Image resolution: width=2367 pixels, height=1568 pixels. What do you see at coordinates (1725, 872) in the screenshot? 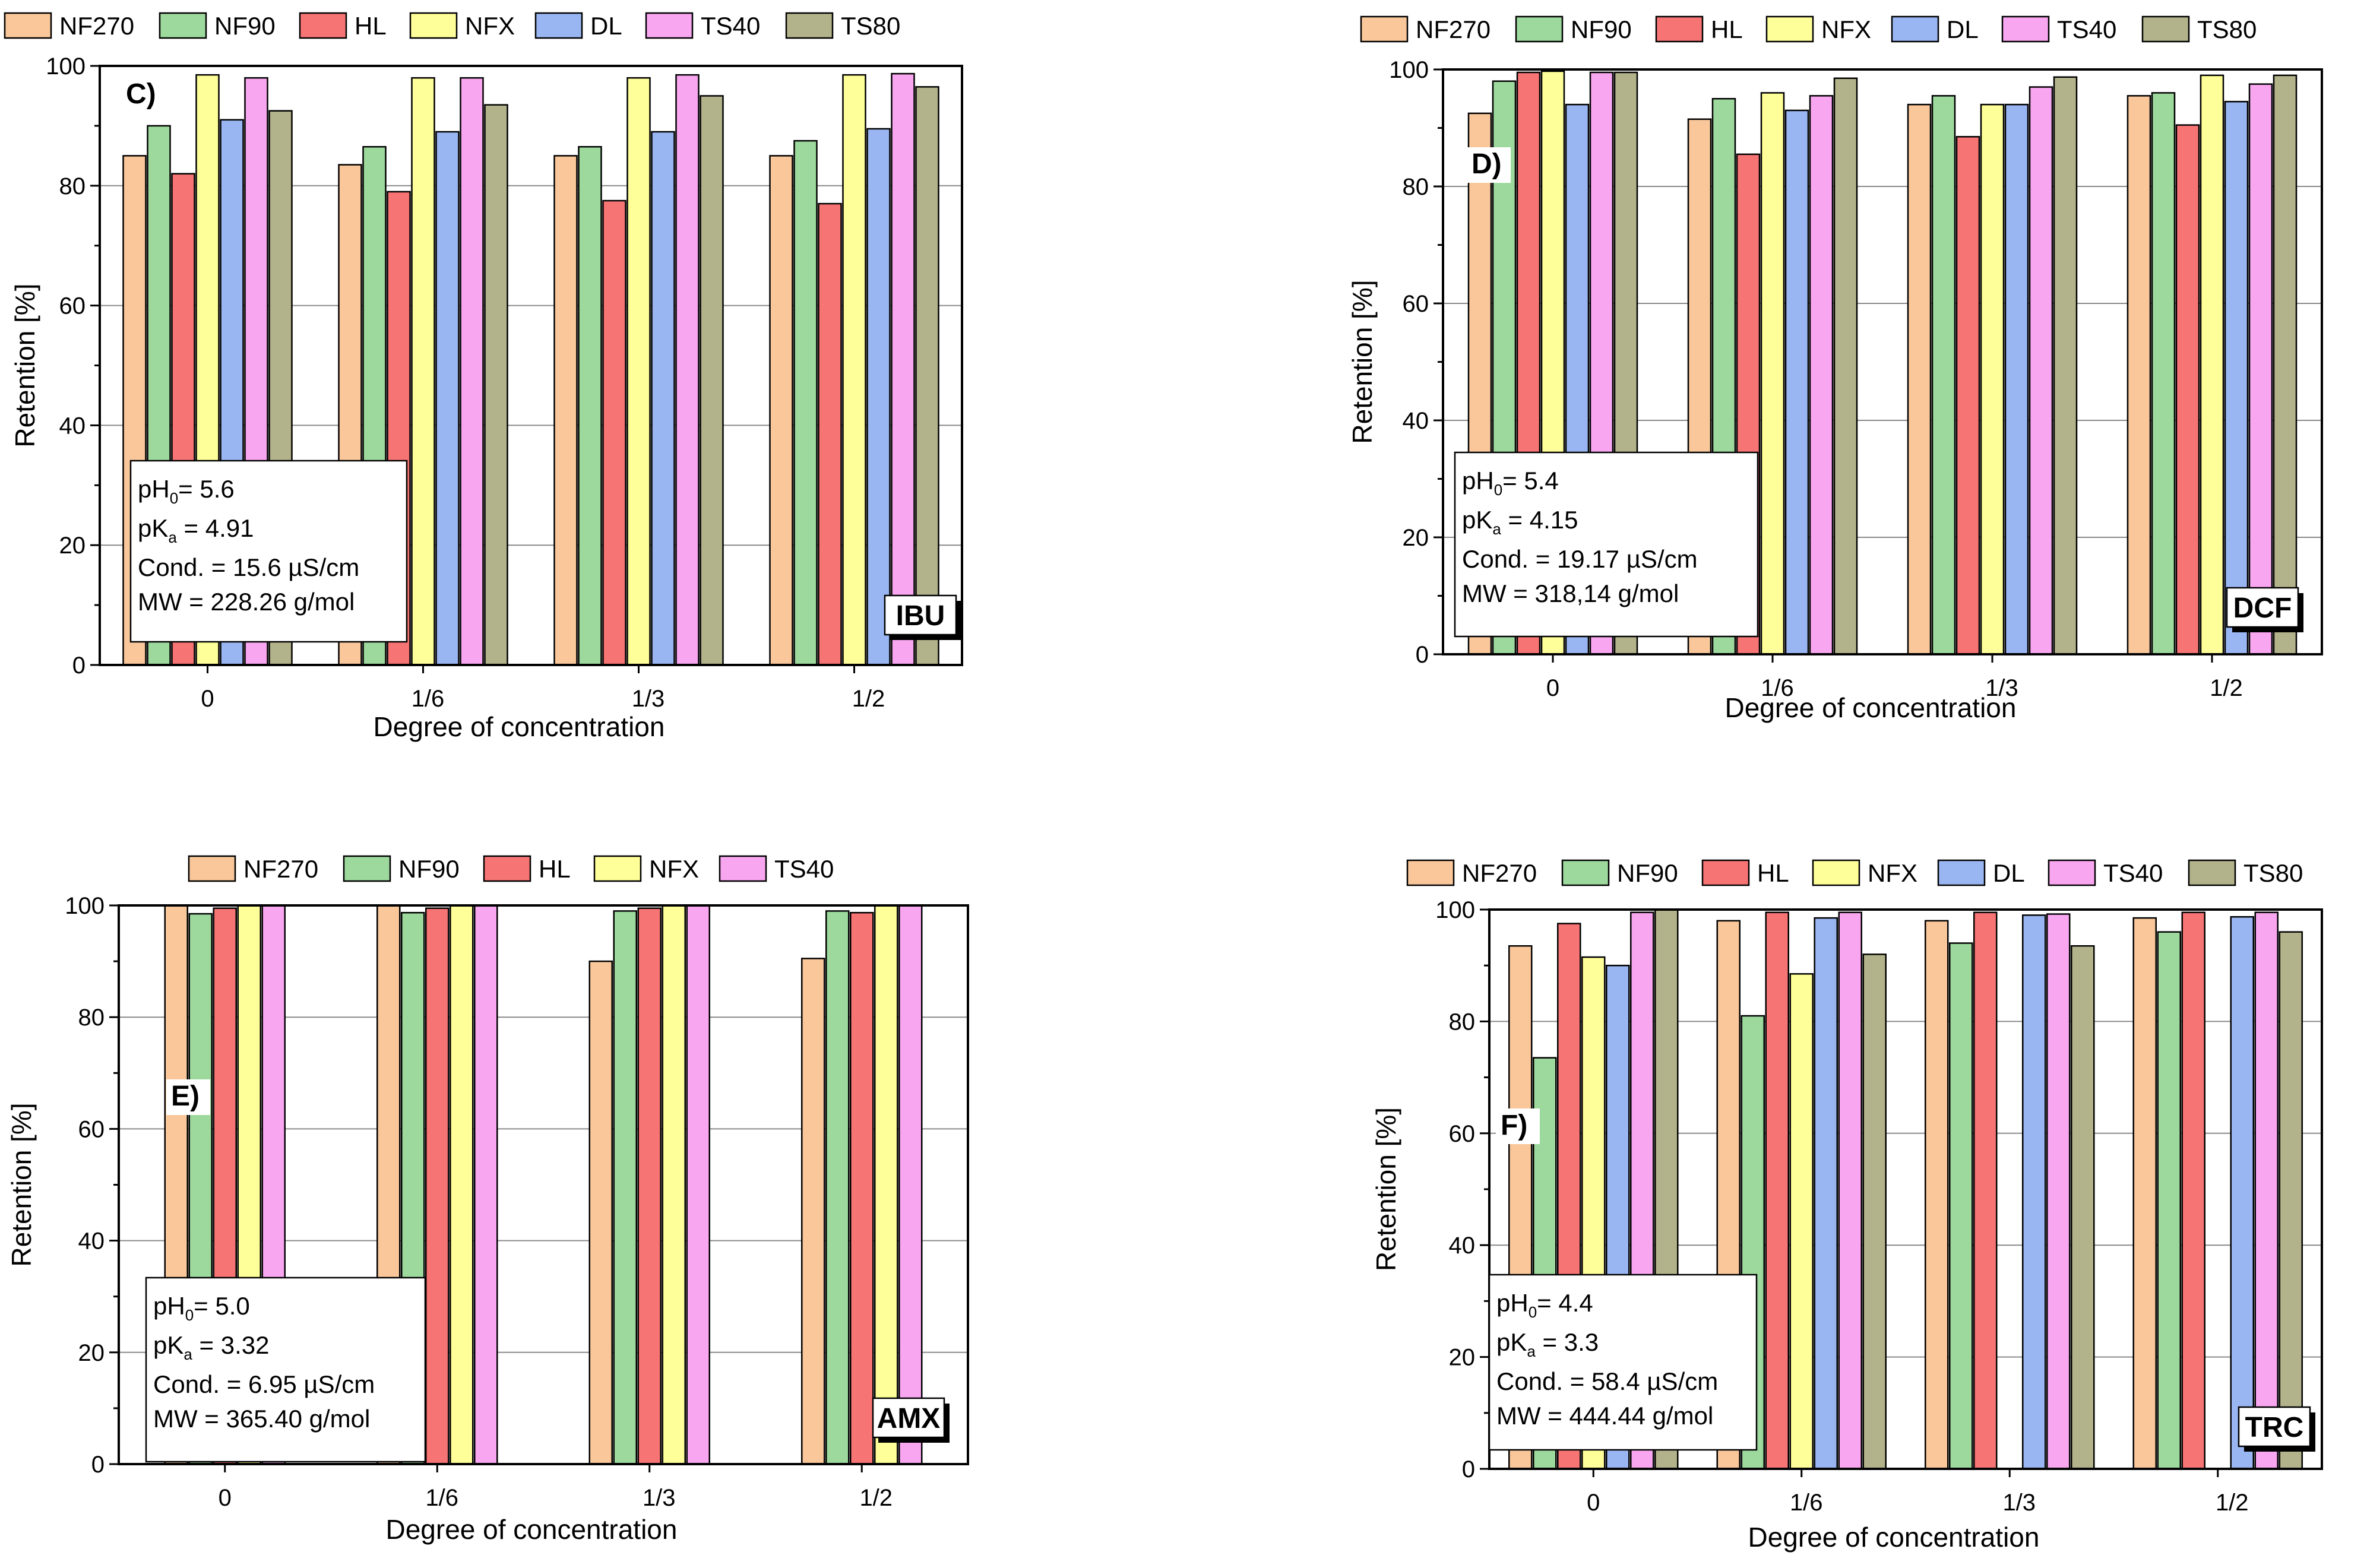
I see `legend-swatch-hl` at bounding box center [1725, 872].